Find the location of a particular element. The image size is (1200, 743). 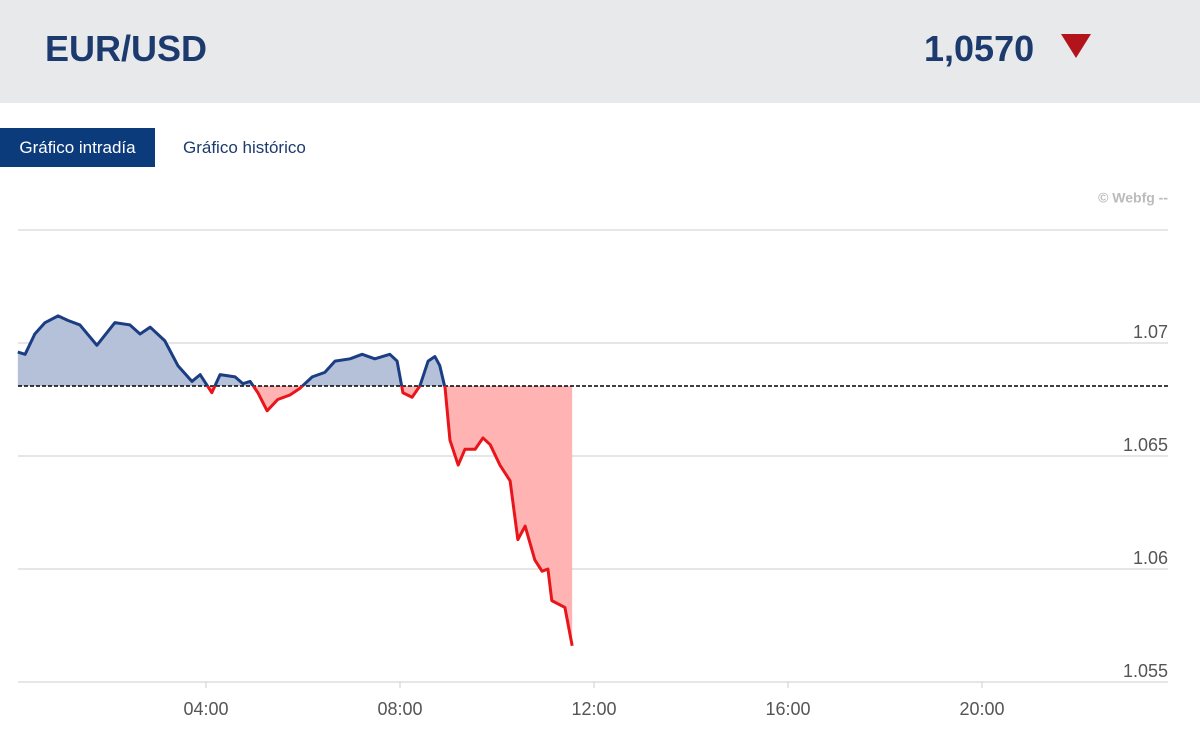

down-arrow is located at coordinates (1076, 46).